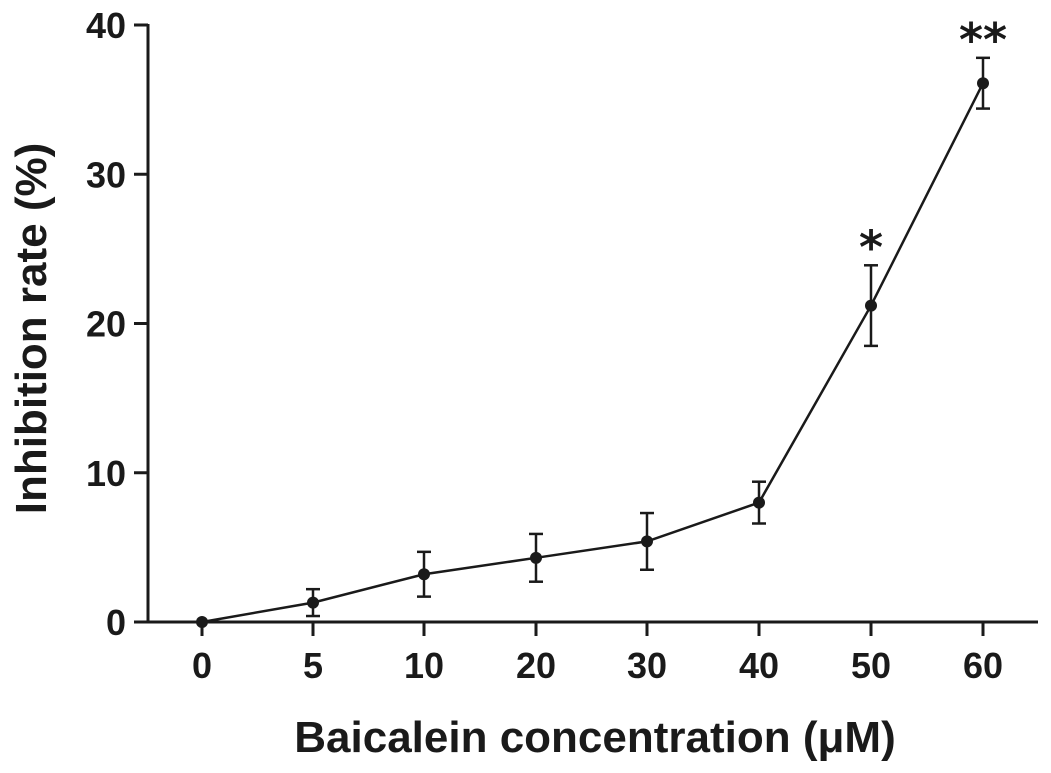 Image resolution: width=1051 pixels, height=773 pixels. Describe the element at coordinates (871, 247) in the screenshot. I see `significance-marker: *` at that location.